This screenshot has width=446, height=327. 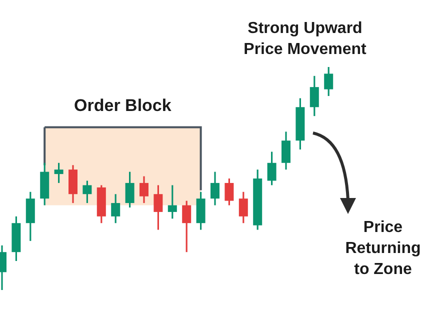 What do you see at coordinates (306, 39) in the screenshot?
I see `text: Strong Upward Price Movement` at bounding box center [306, 39].